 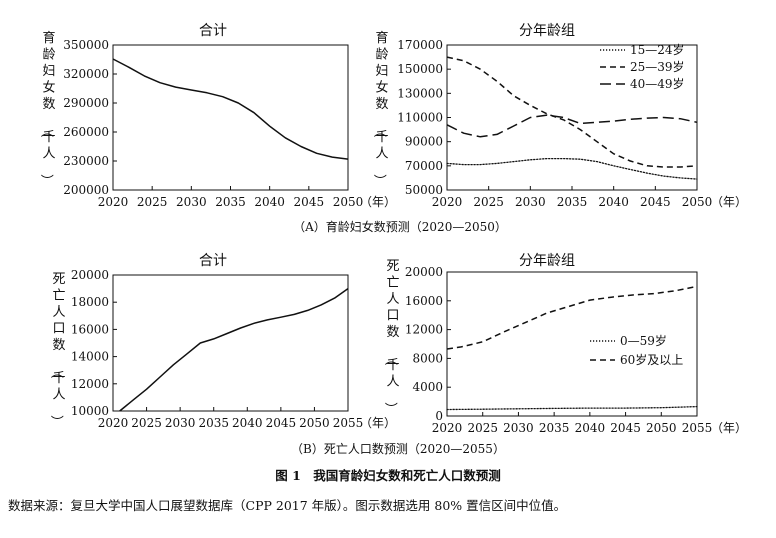 What do you see at coordinates (420, 118) in the screenshot?
I see `y-tick-label: 110000` at bounding box center [420, 118].